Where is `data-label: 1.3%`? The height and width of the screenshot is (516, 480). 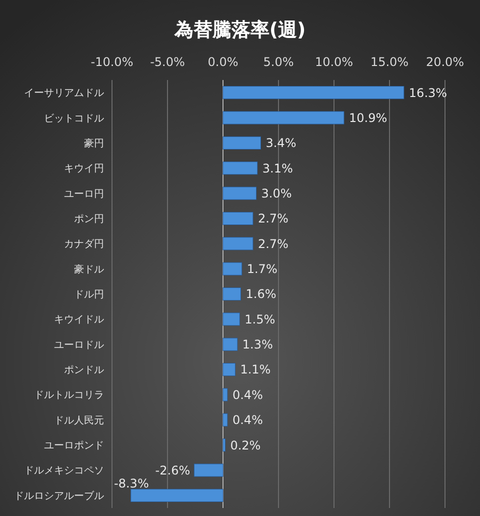 data-label: 1.3% is located at coordinates (257, 345).